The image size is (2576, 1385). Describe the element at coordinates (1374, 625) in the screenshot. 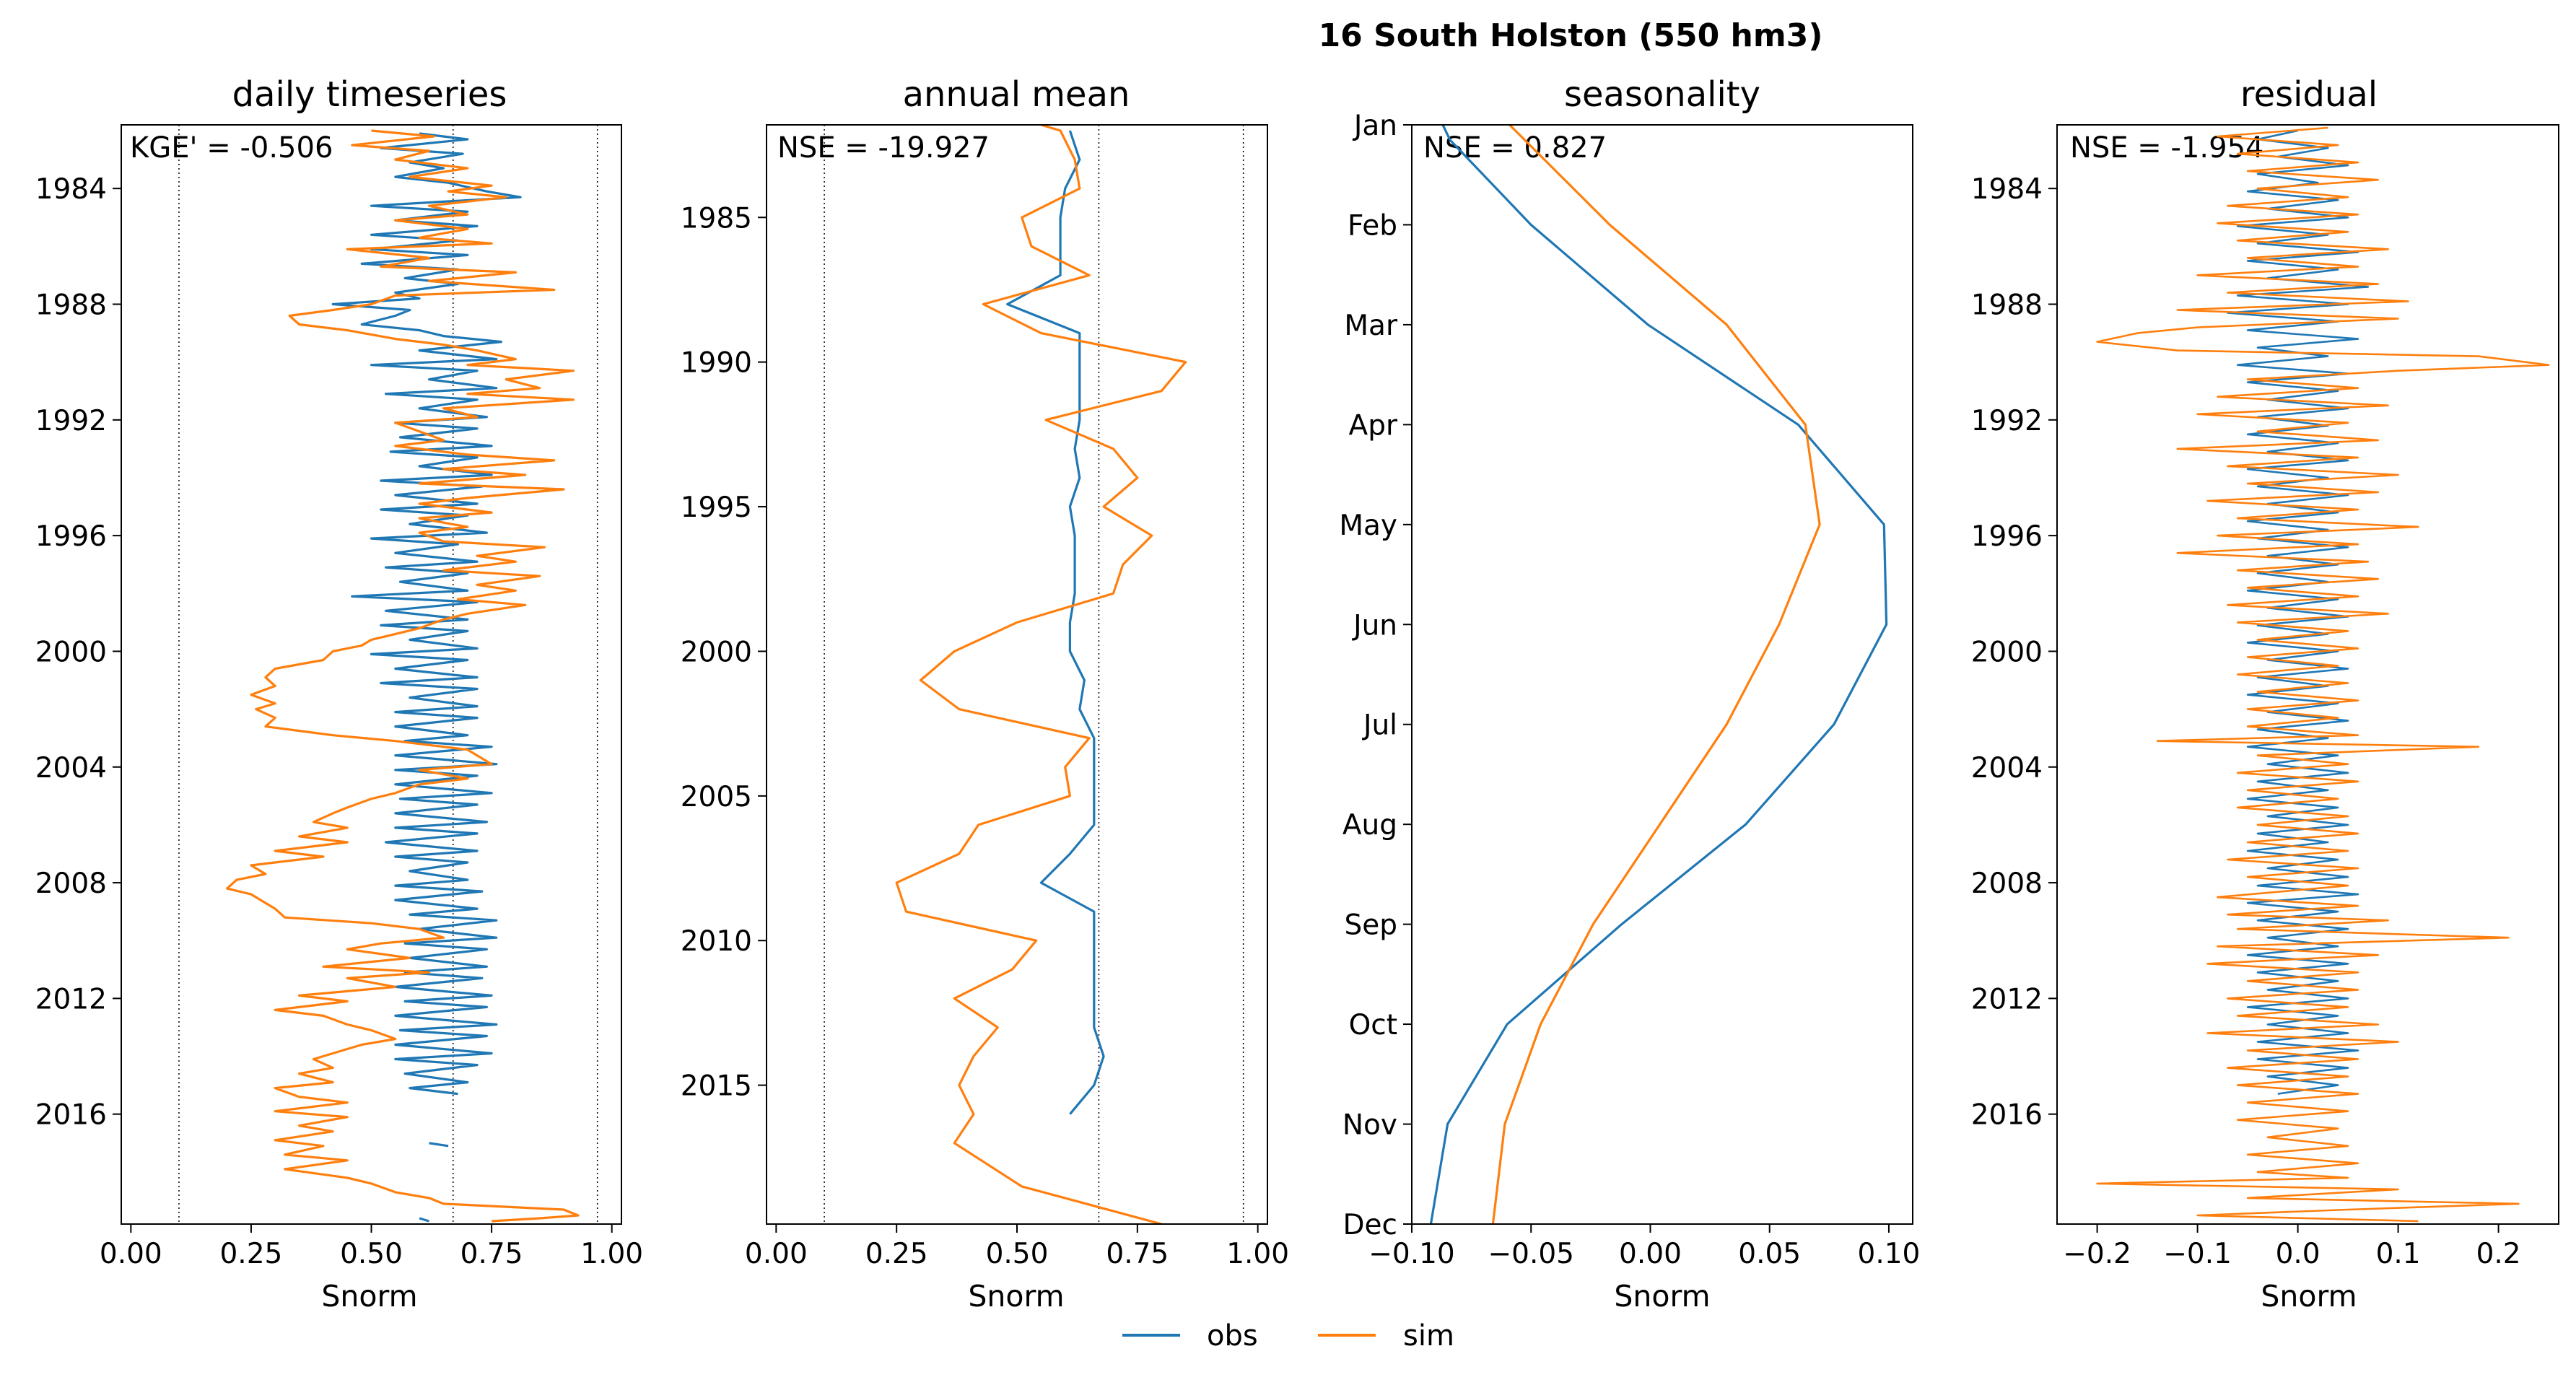

I see `y-tick-label-season-5: Jun` at that location.